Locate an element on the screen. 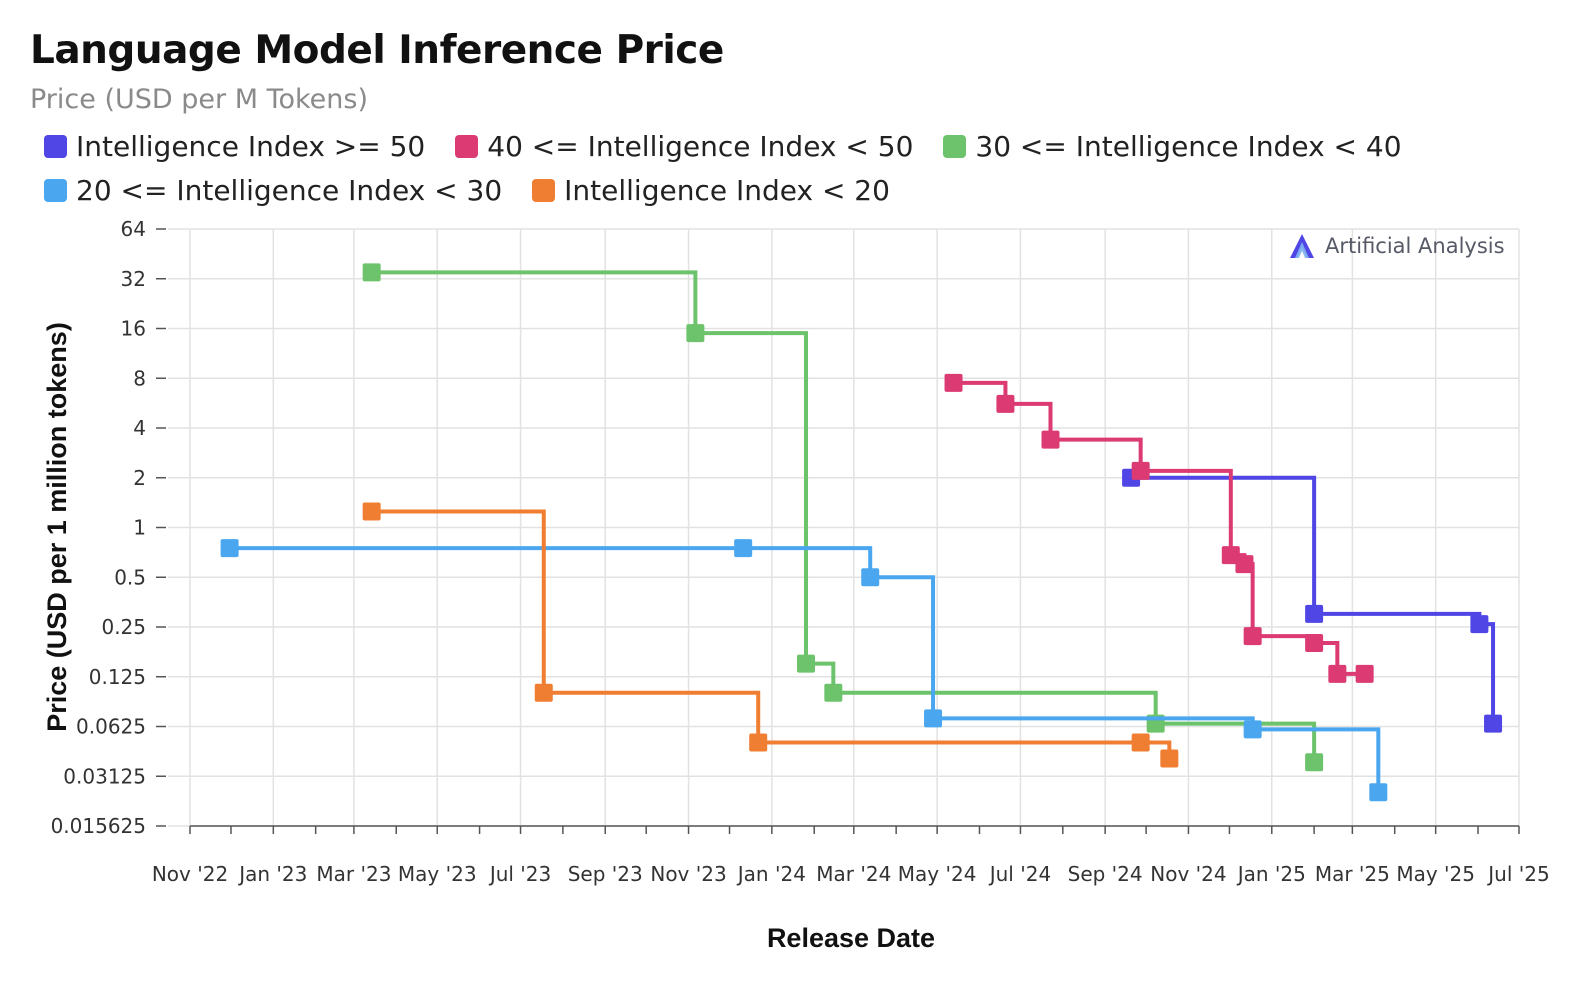  y-tick-label: 0.015625 is located at coordinates (98, 826).